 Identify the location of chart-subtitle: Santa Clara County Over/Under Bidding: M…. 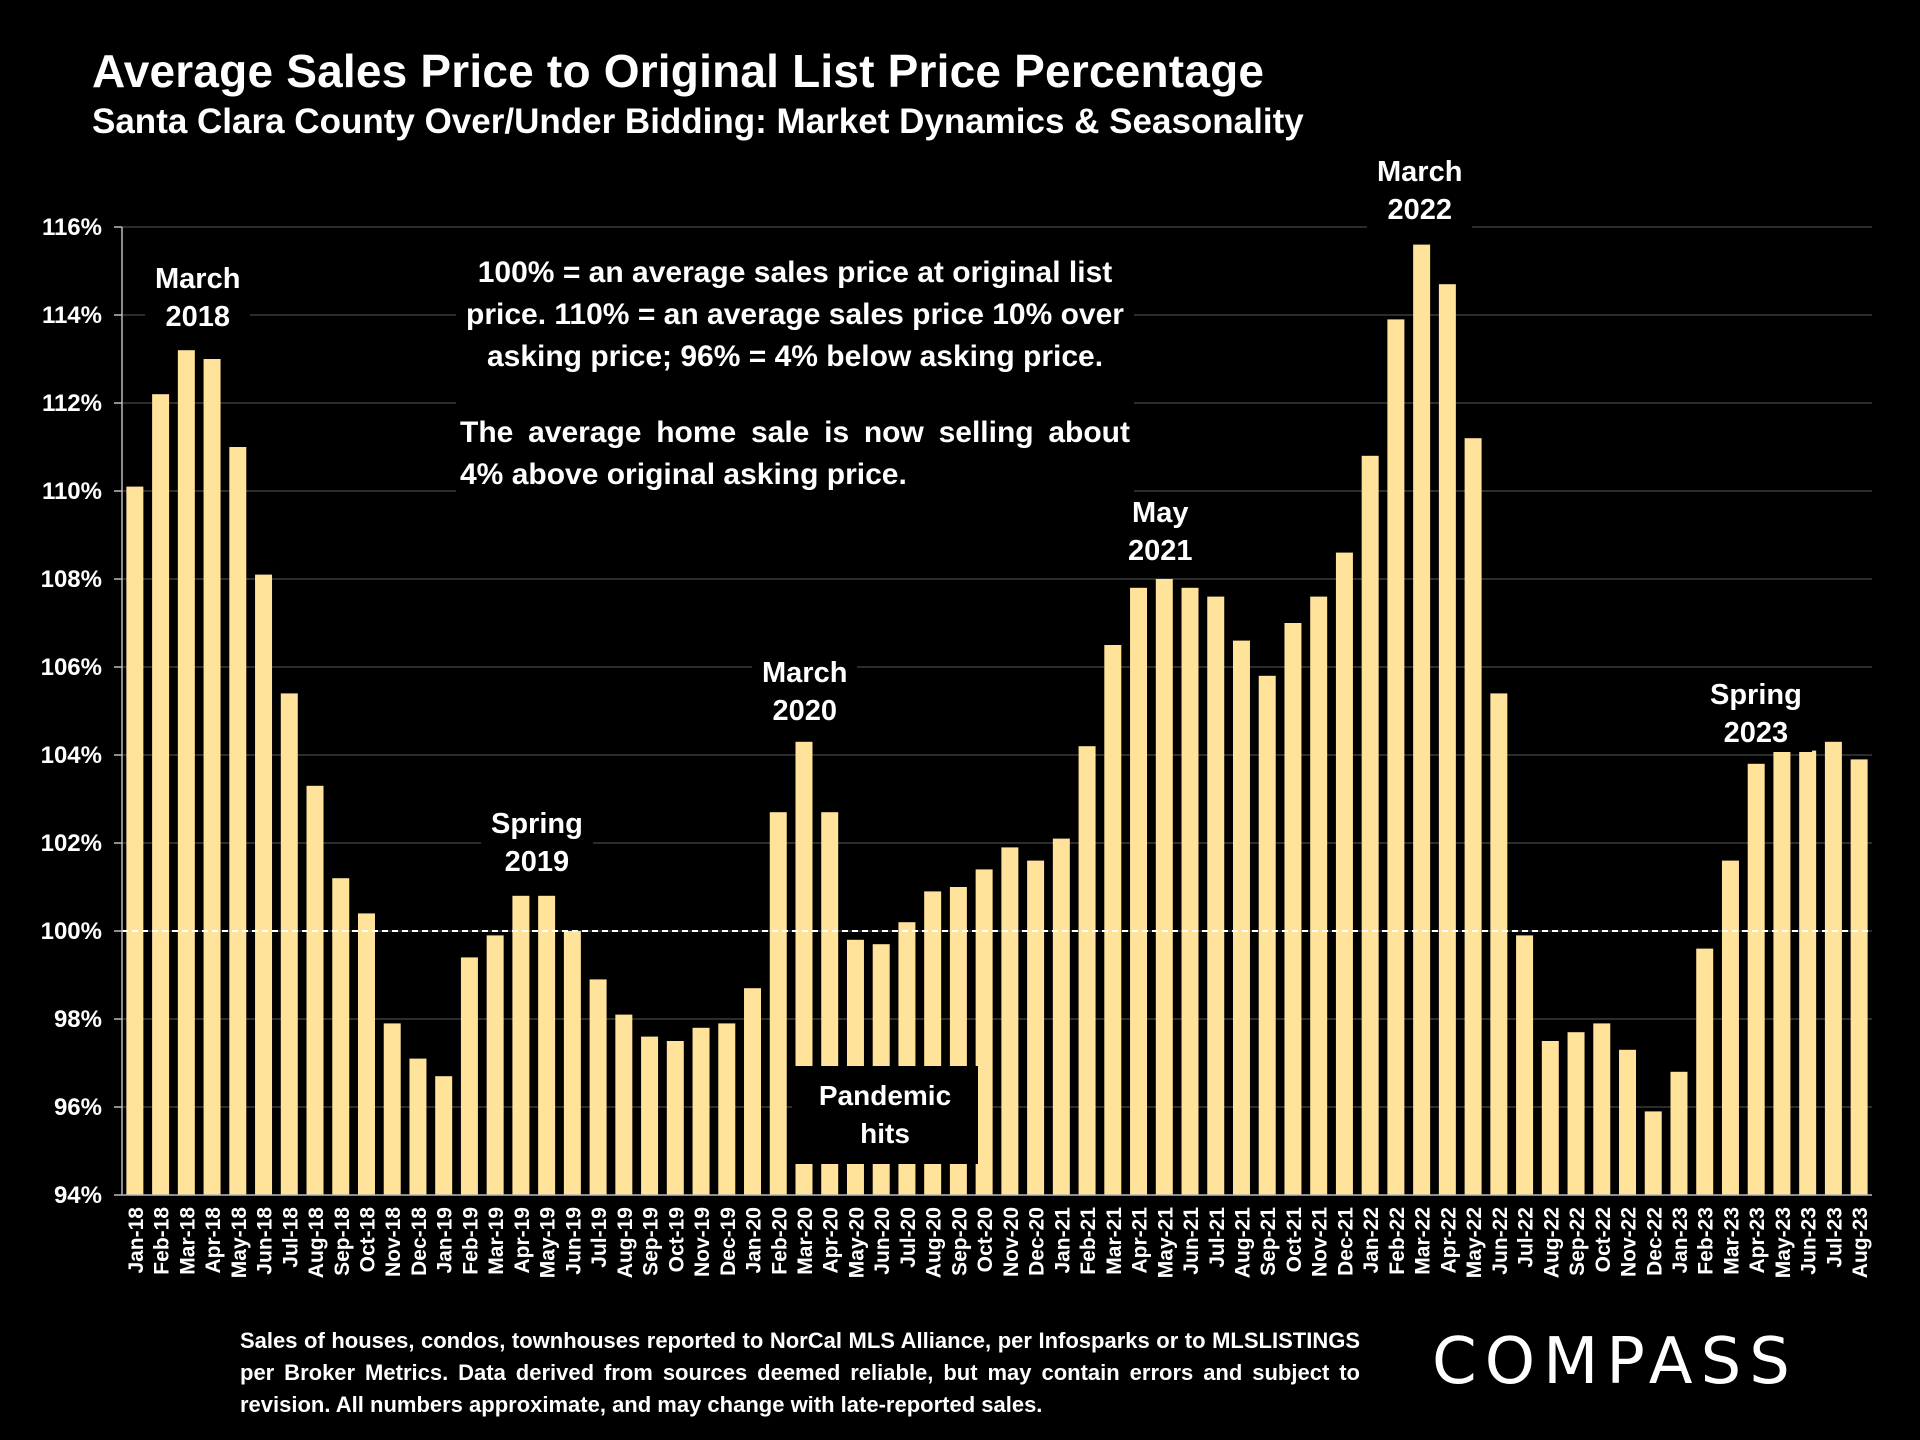
(698, 121).